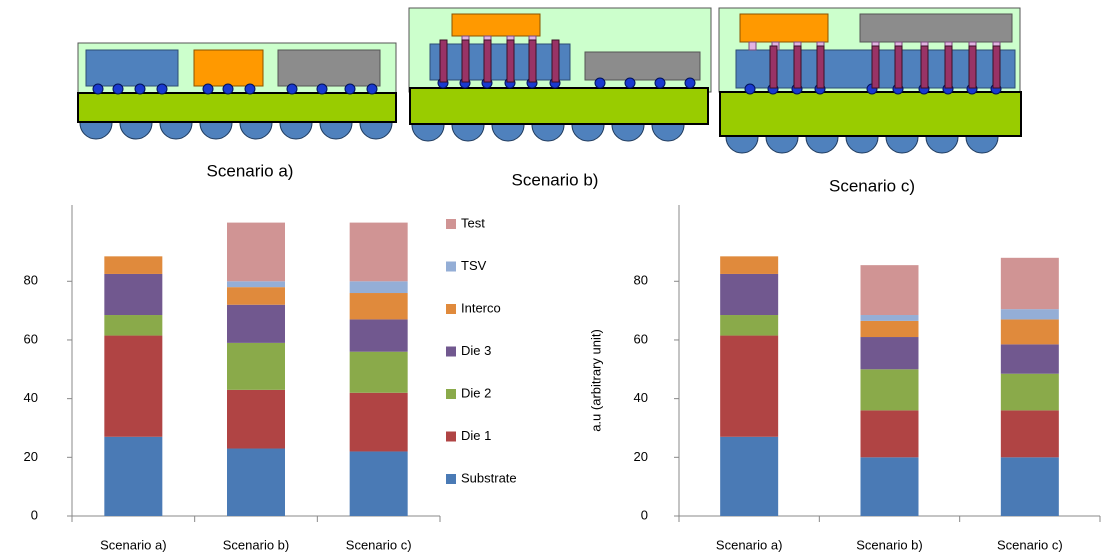 This screenshot has width=1114, height=559. What do you see at coordinates (481, 307) in the screenshot?
I see `legend-label: Interco` at bounding box center [481, 307].